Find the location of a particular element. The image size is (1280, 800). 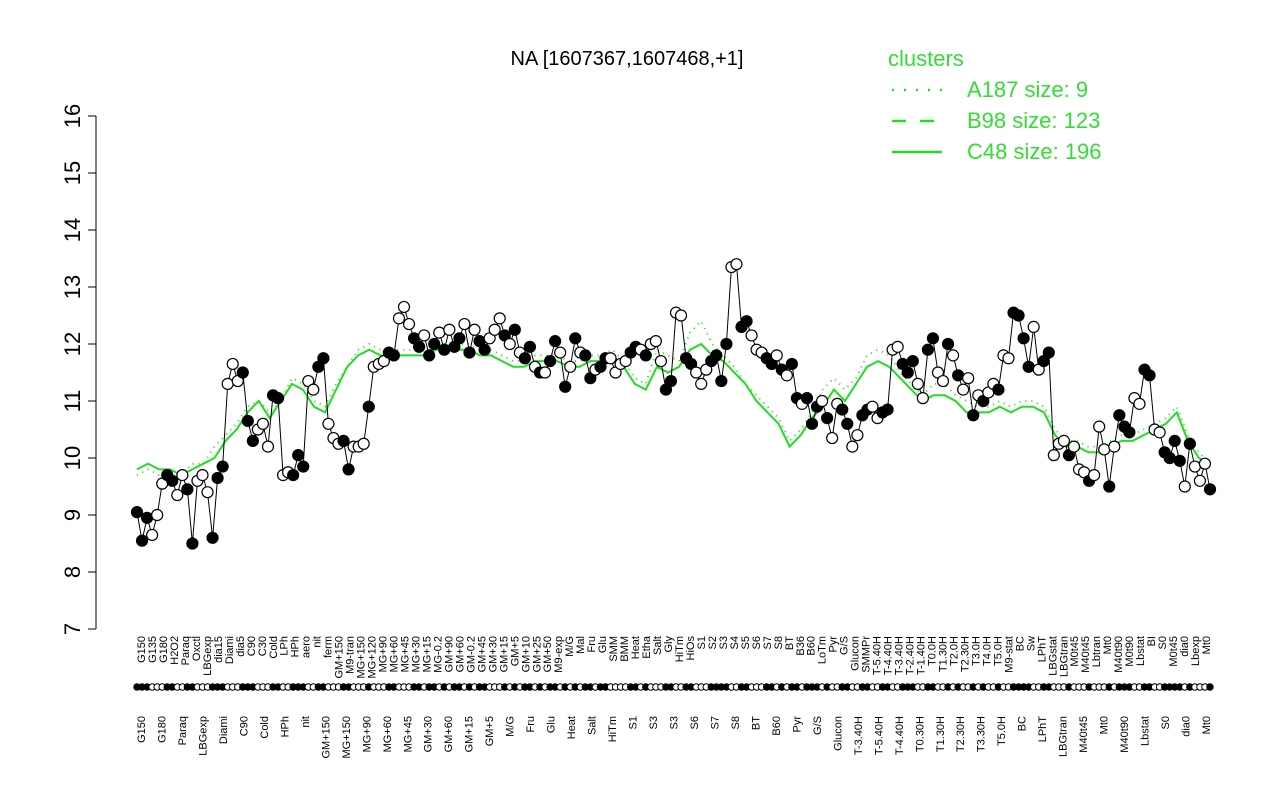

x-tick-label: S0 is located at coordinates (1166, 722).